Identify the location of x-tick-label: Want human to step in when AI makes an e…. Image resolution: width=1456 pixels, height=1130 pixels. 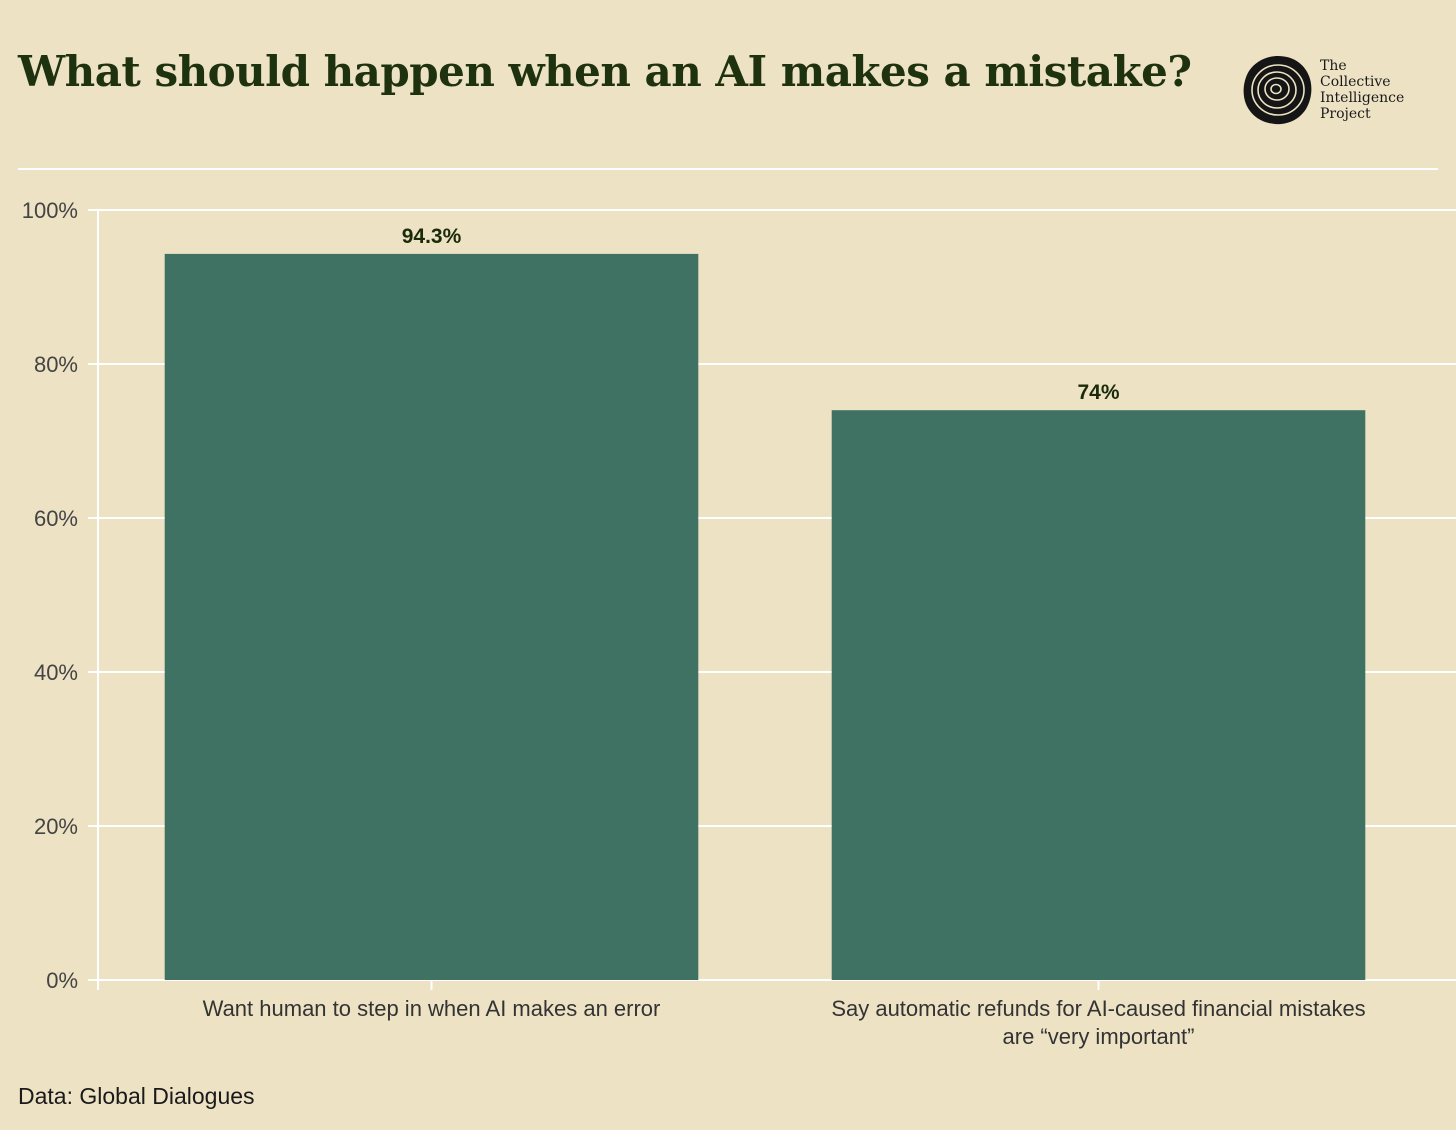
(432, 1008).